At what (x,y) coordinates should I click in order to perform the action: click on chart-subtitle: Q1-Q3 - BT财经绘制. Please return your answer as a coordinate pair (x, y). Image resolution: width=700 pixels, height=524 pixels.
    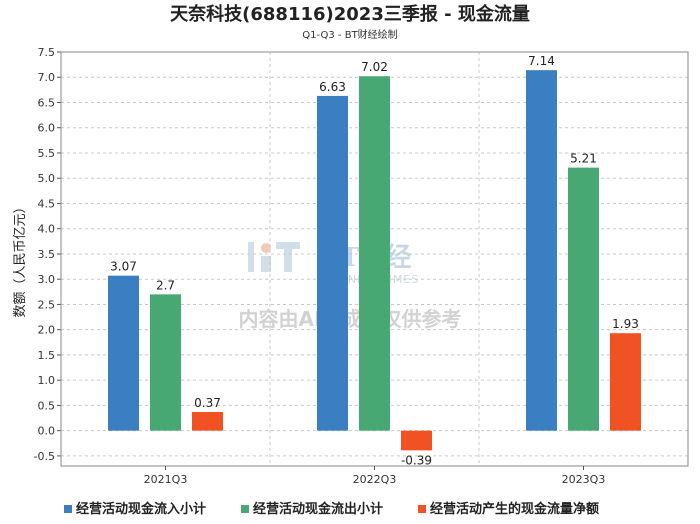
    Looking at the image, I should click on (349, 34).